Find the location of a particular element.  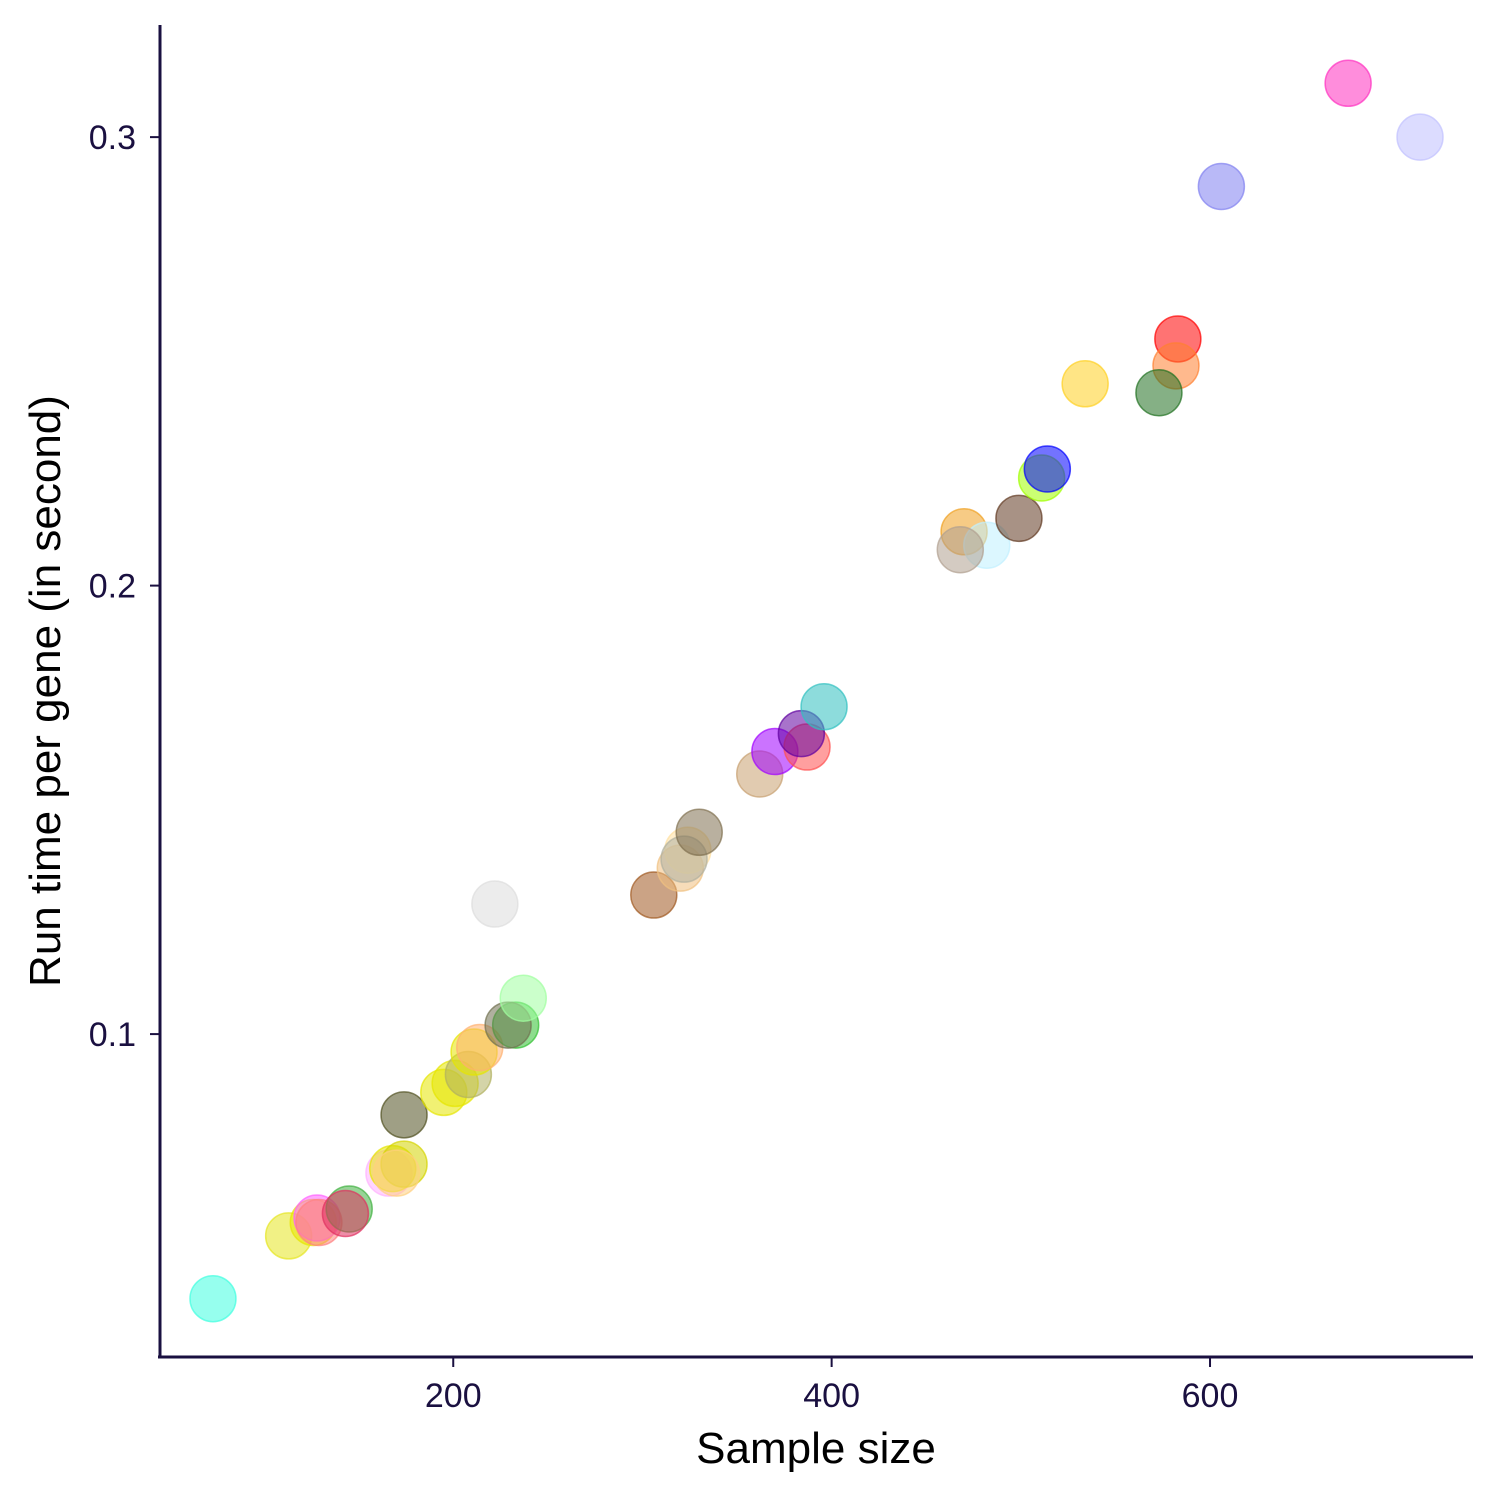

y-tick-label: 0.1 is located at coordinates (112, 1035).